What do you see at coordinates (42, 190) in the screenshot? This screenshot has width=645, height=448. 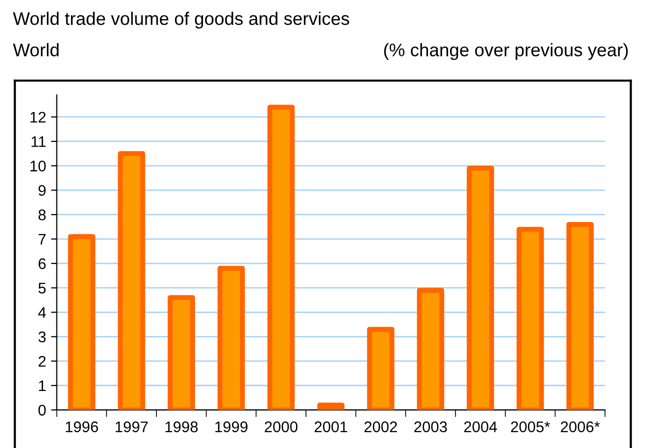 I see `y-tick-label: 9` at bounding box center [42, 190].